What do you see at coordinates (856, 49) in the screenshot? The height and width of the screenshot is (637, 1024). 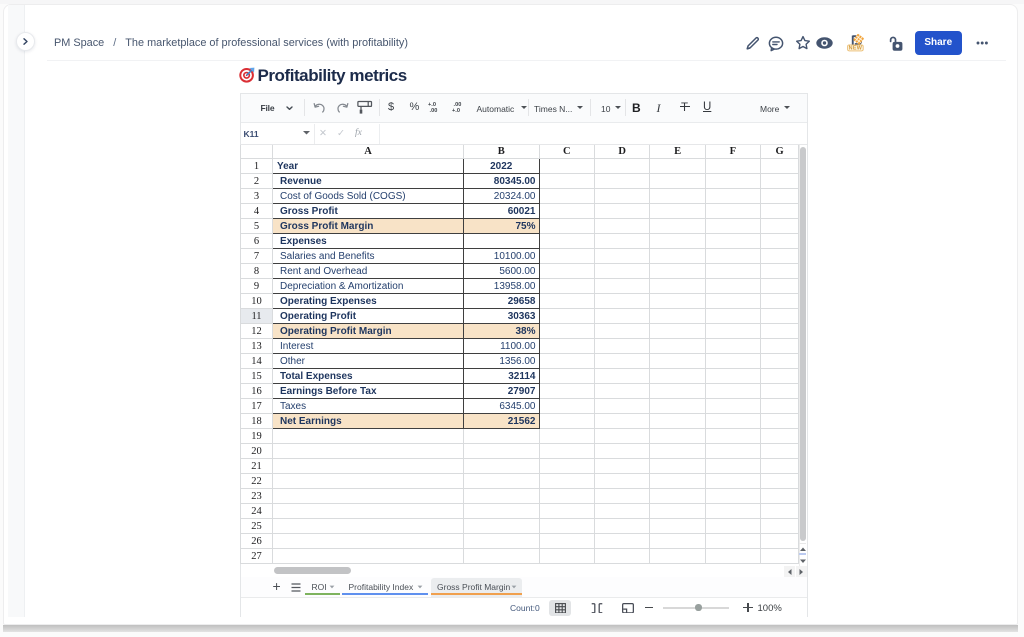 I see `svg-text: NEW` at bounding box center [856, 49].